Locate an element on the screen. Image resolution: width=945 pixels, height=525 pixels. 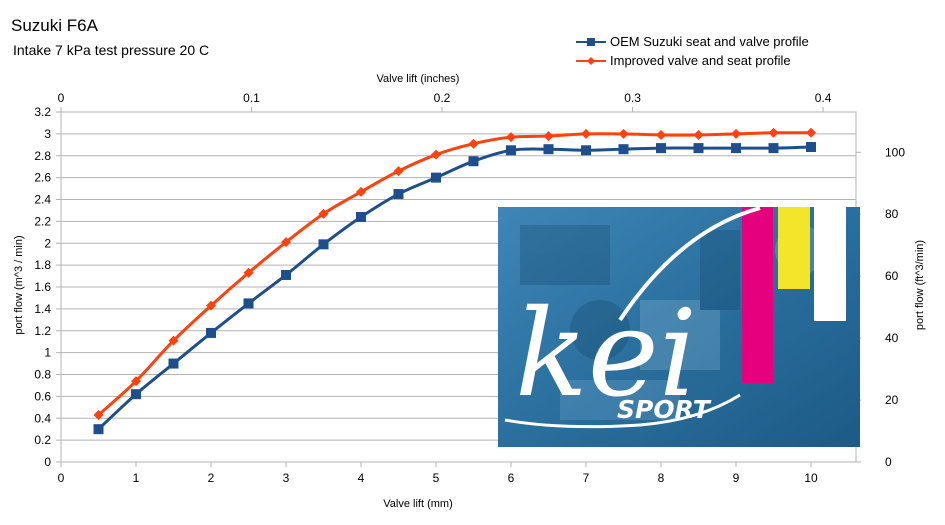
x-tick-label: 6 is located at coordinates (511, 478).